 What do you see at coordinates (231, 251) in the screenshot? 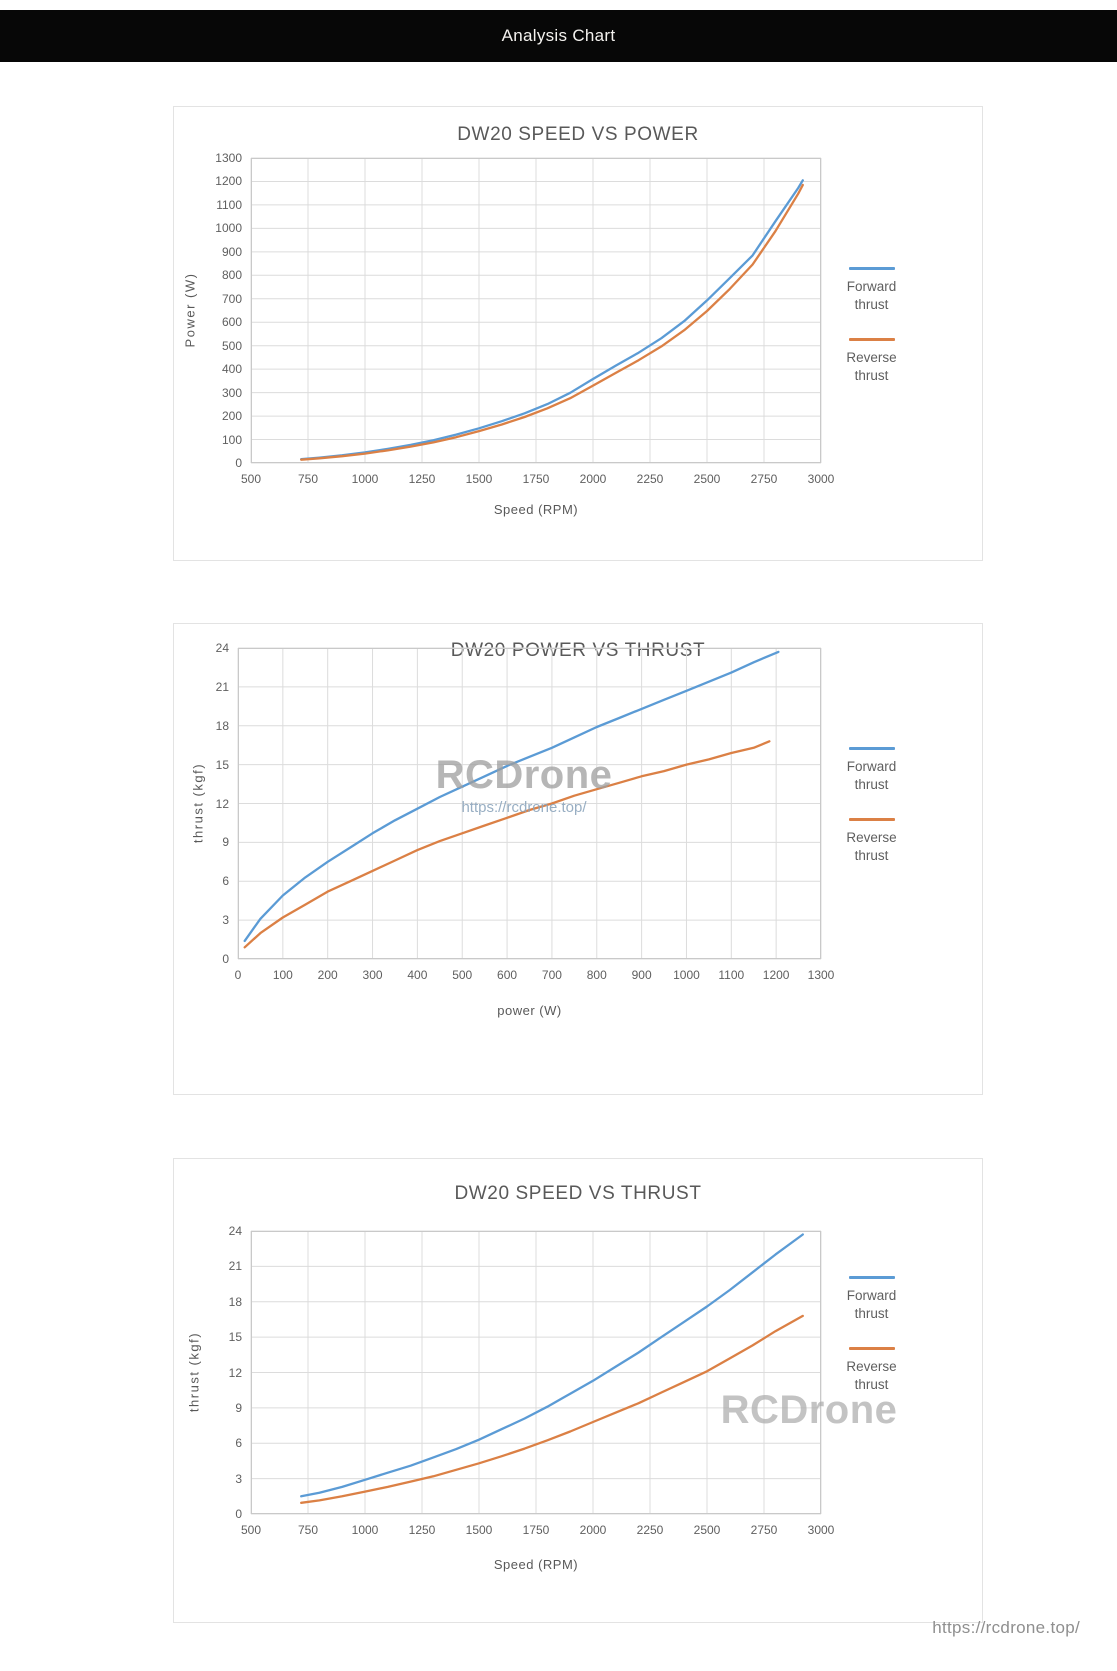
I see `y-tick-label: 900` at bounding box center [231, 251].